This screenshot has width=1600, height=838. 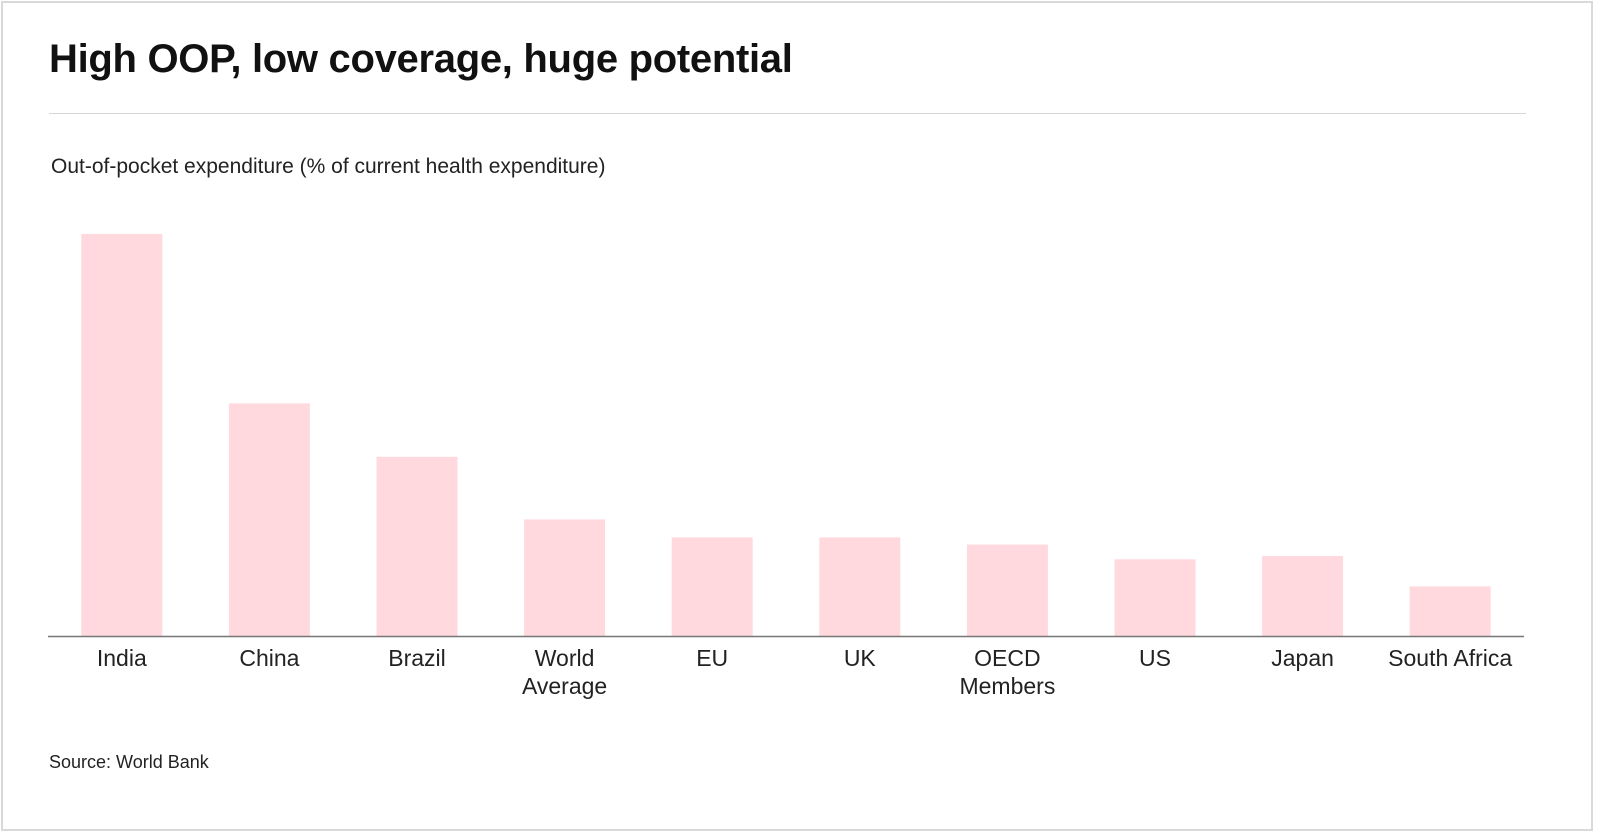 I want to click on title-divider, so click(x=787, y=113).